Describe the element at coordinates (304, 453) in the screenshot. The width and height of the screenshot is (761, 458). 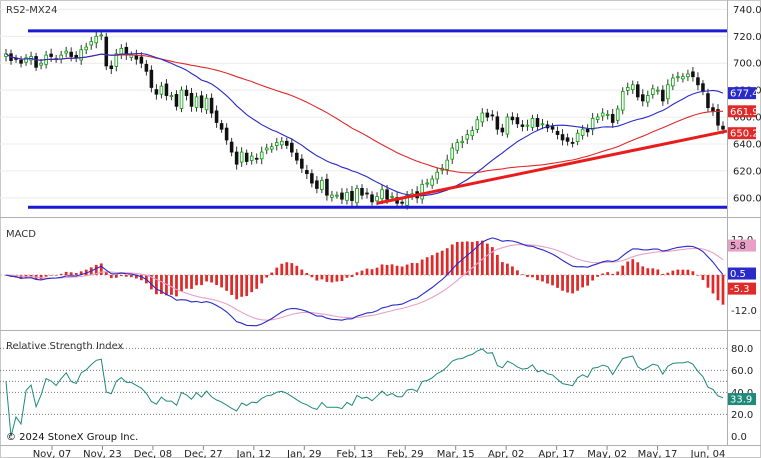
I see `x-tick-label: Jan, 29` at that location.